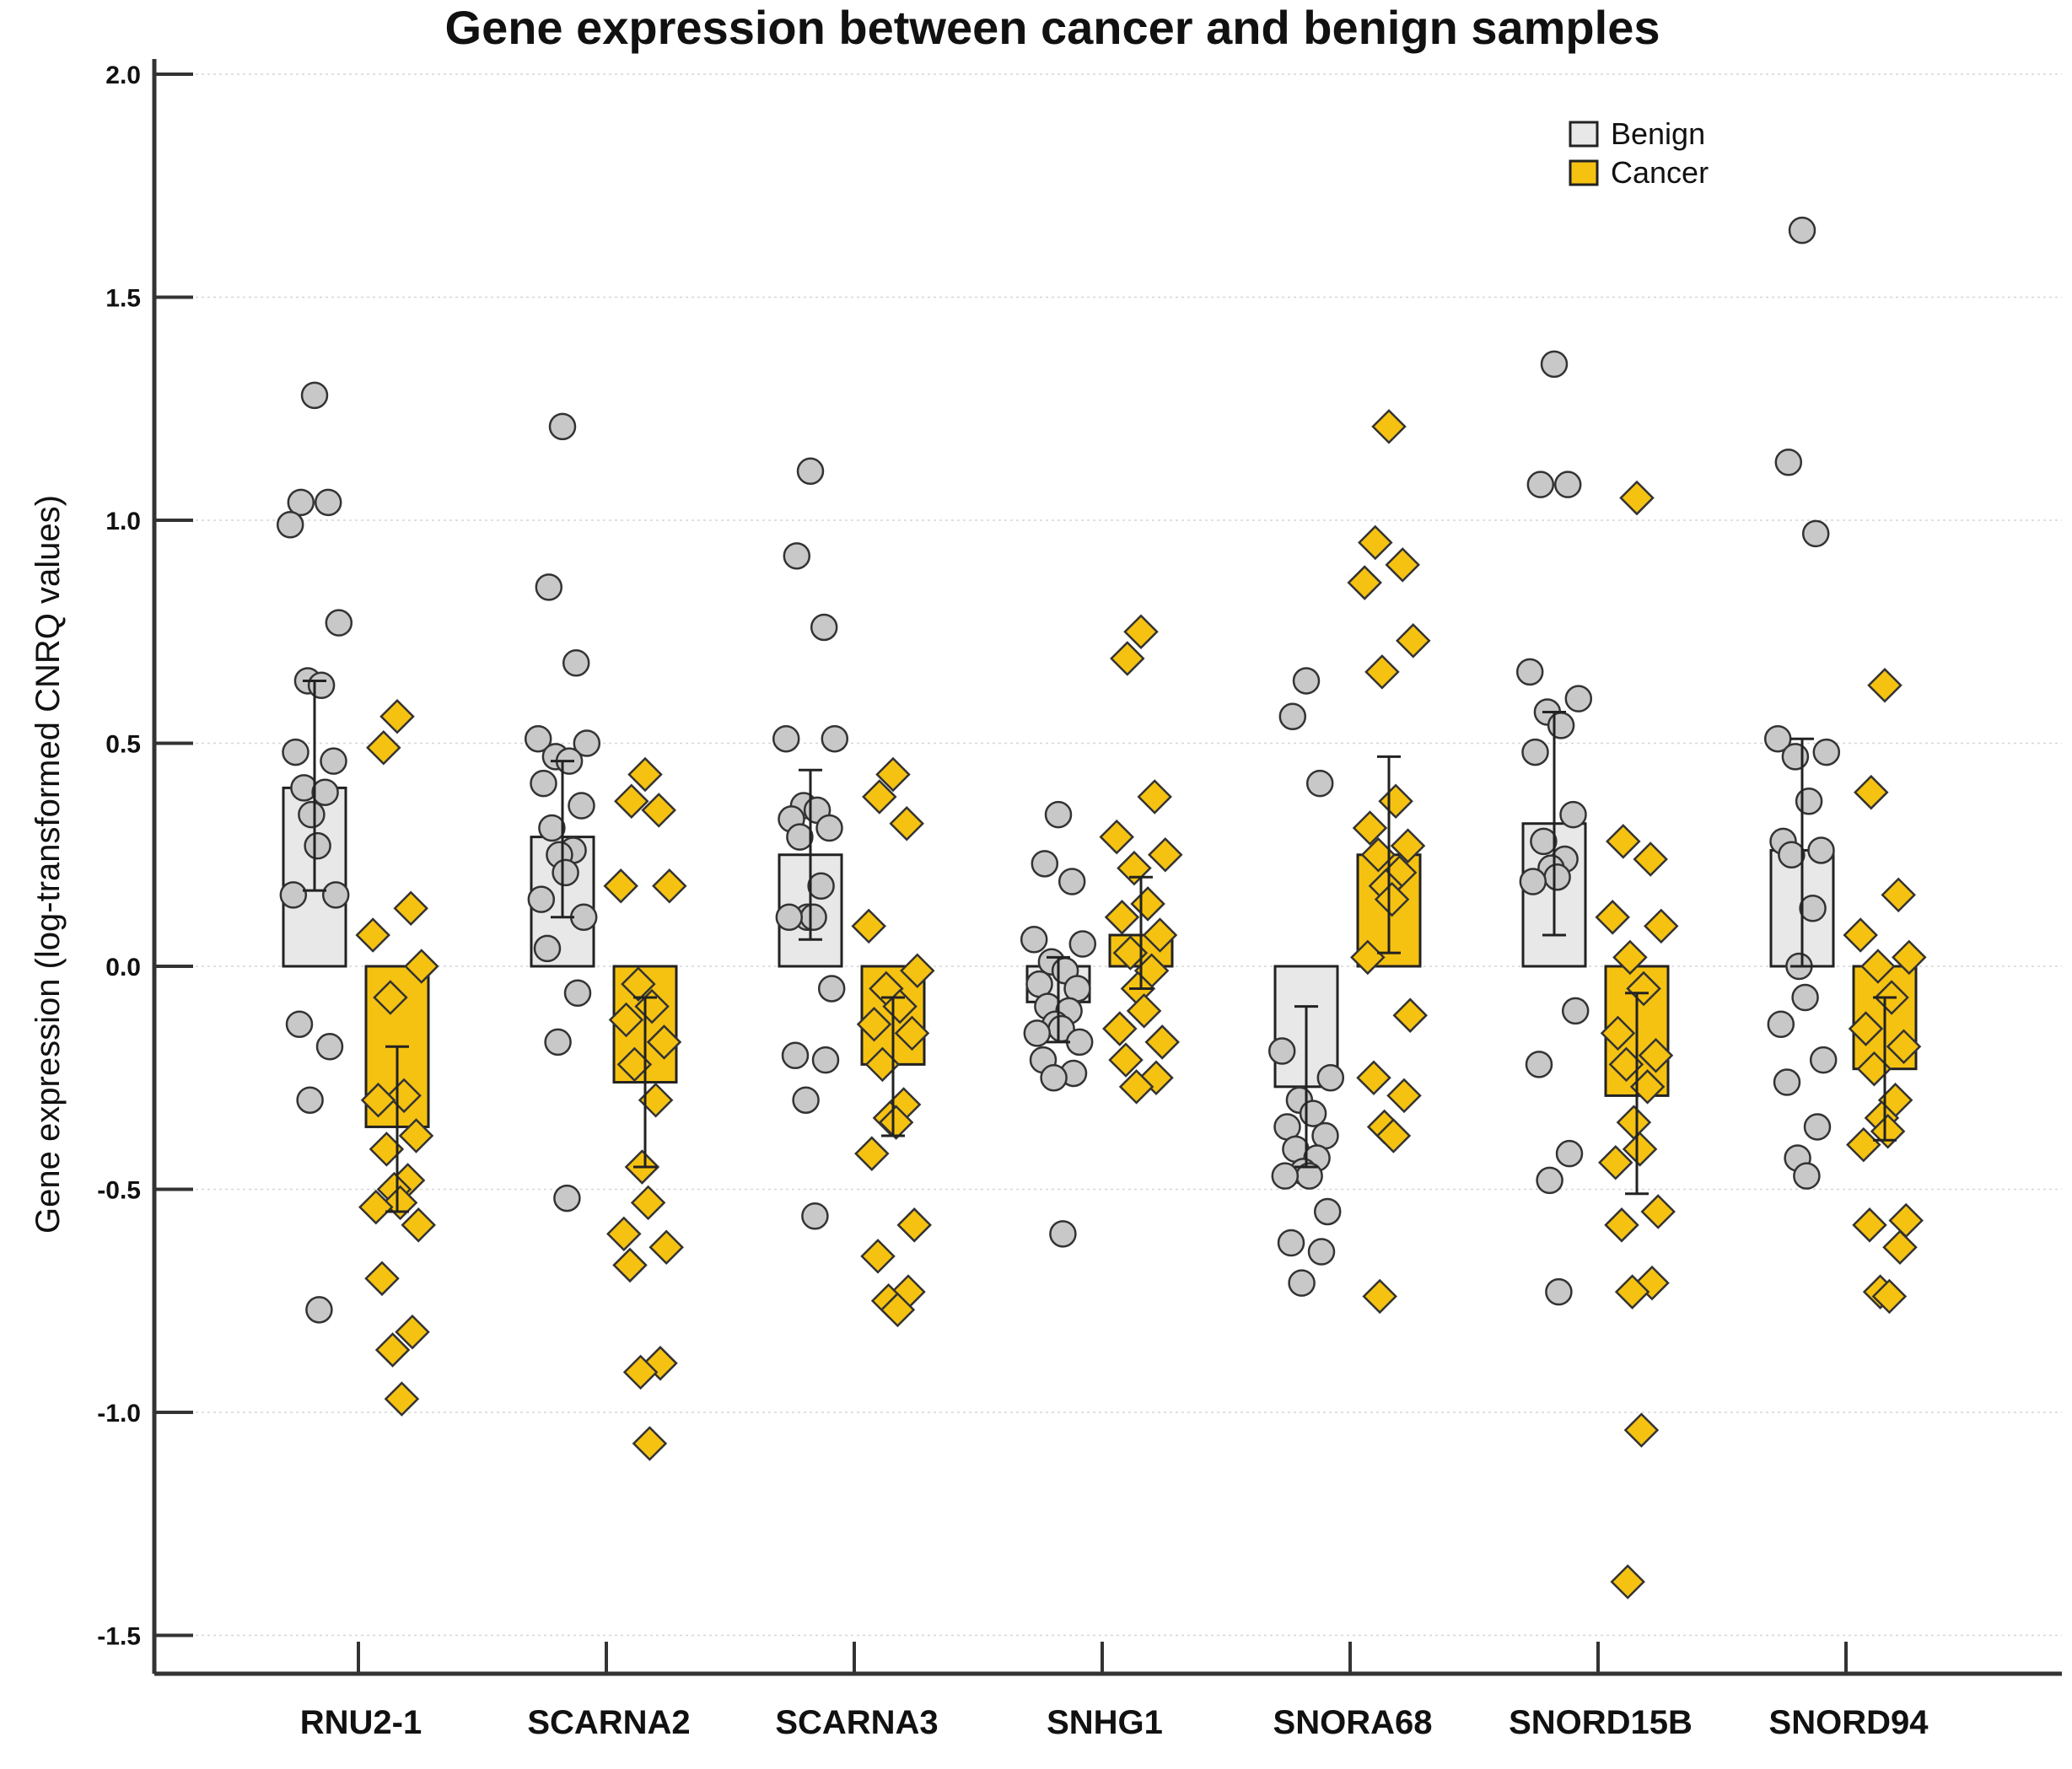 The image size is (2072, 1769). Describe the element at coordinates (1660, 172) in the screenshot. I see `legend-label-cancer: Cancer` at that location.